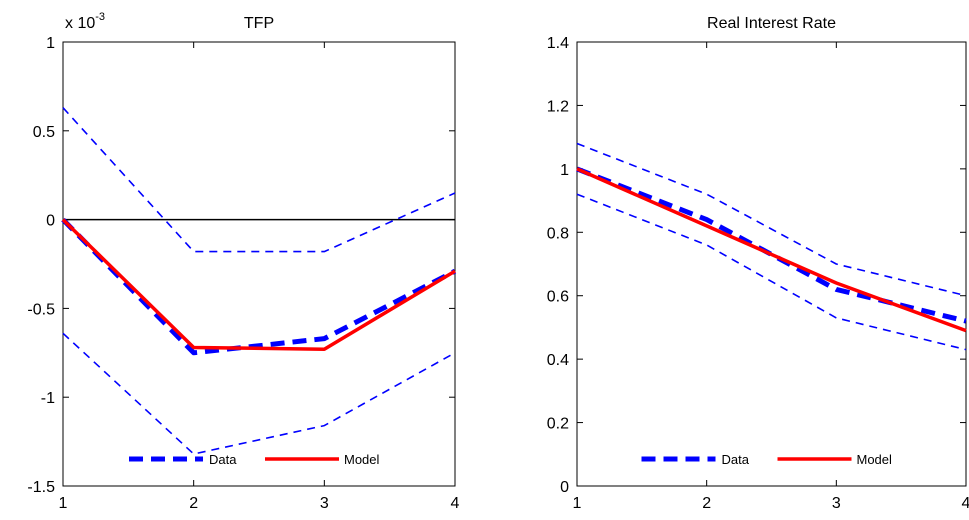  I want to click on y-tick-label: 1.2, so click(558, 106).